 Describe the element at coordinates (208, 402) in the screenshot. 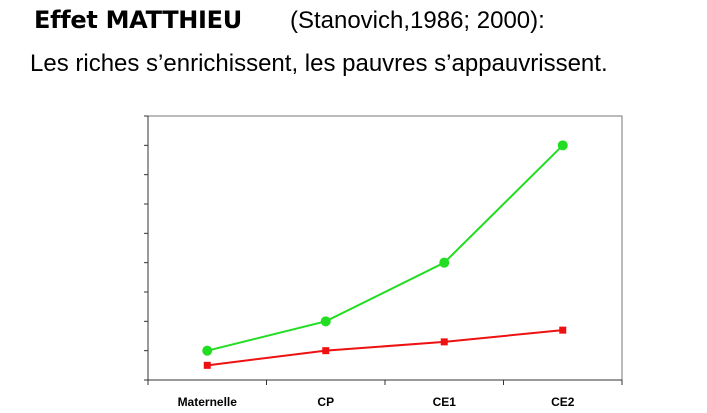

I see `x-tick-label-maternelle: Maternelle` at that location.